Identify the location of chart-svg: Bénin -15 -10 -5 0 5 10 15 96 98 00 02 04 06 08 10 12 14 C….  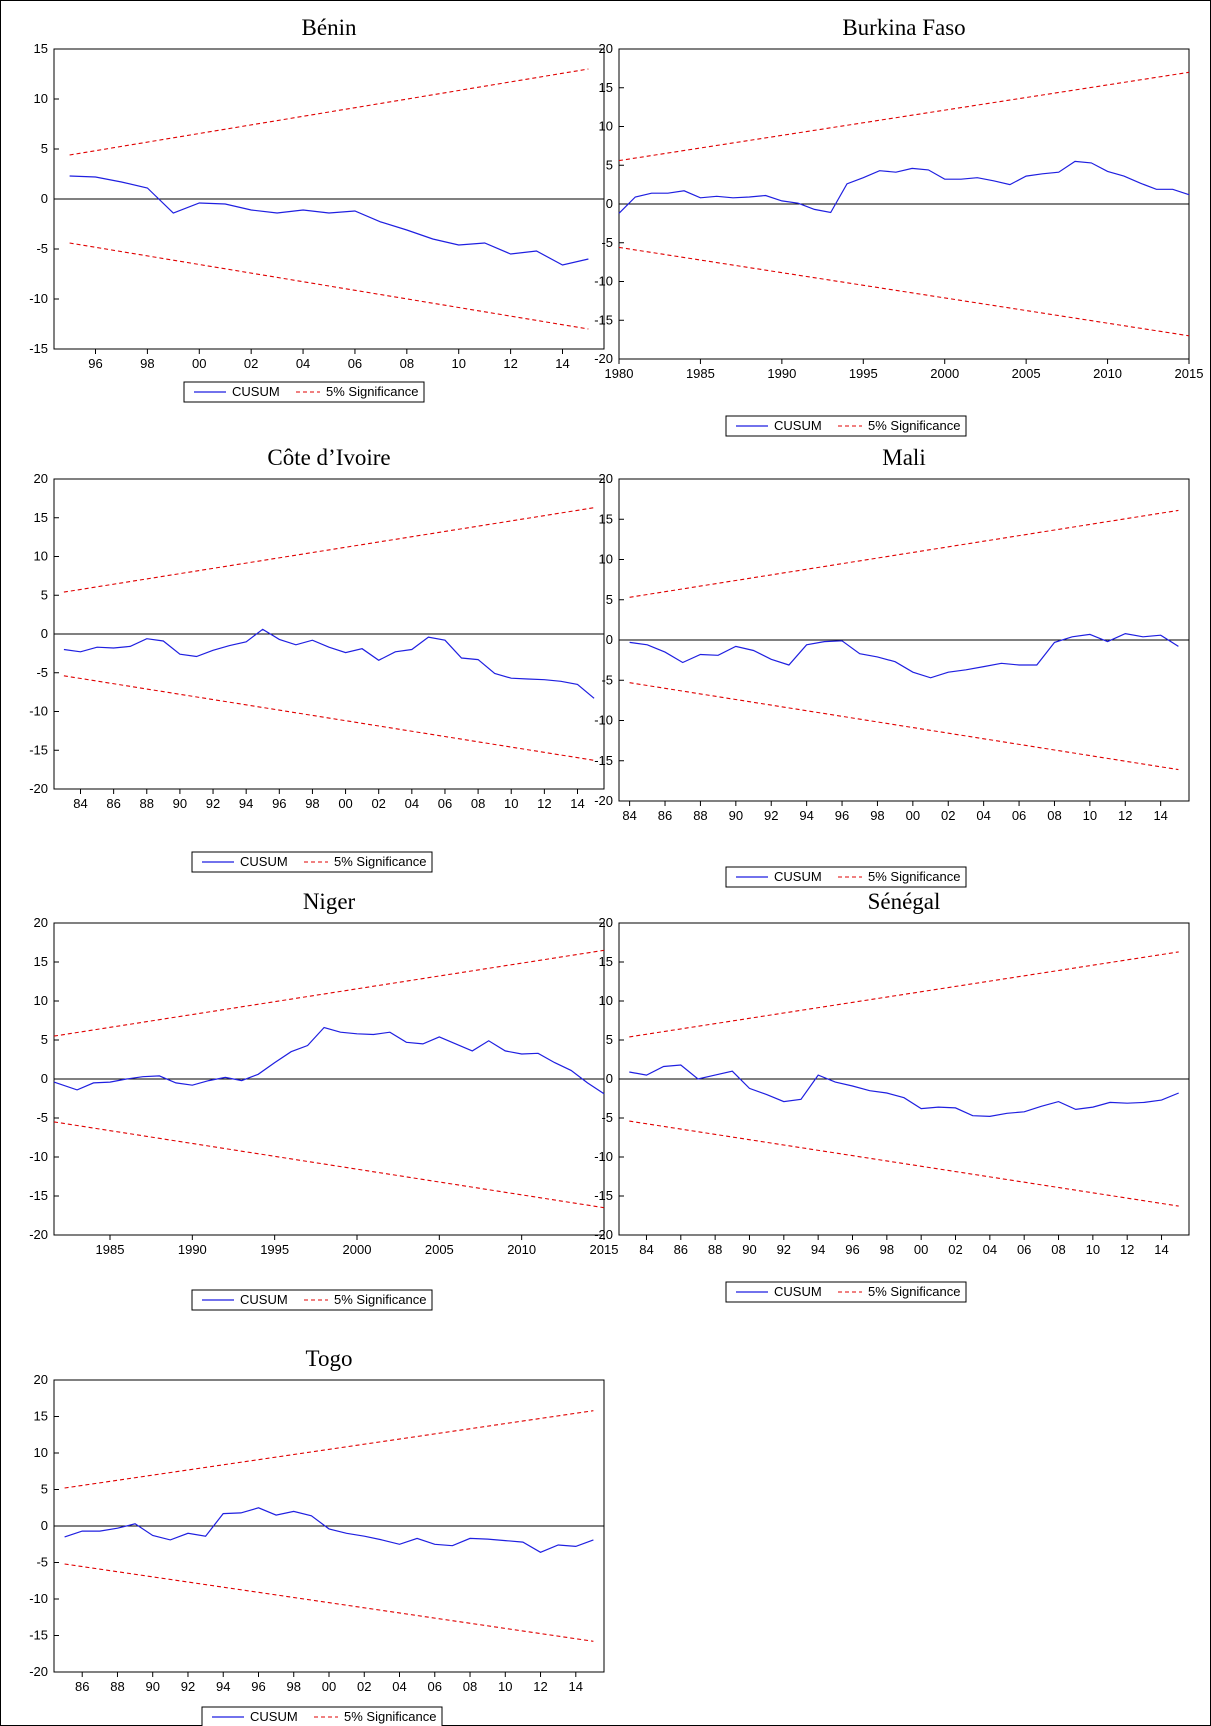
(317, 209).